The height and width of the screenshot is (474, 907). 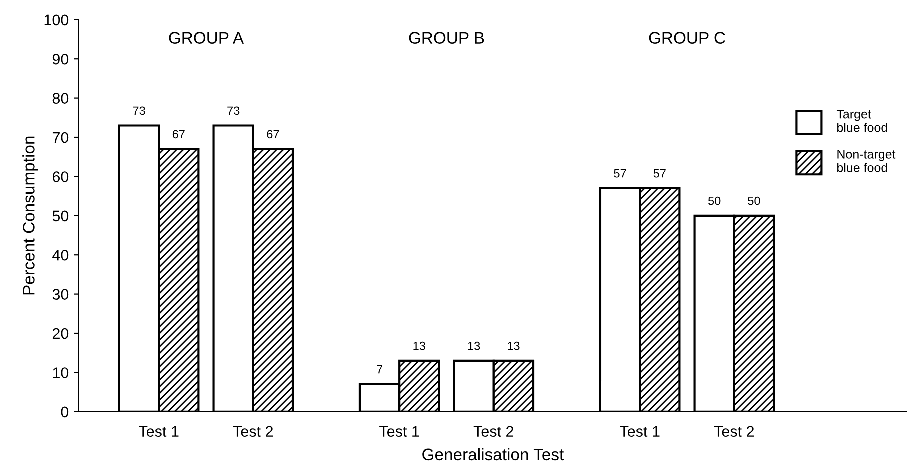 I want to click on y-tick-label: 100, so click(x=56, y=20).